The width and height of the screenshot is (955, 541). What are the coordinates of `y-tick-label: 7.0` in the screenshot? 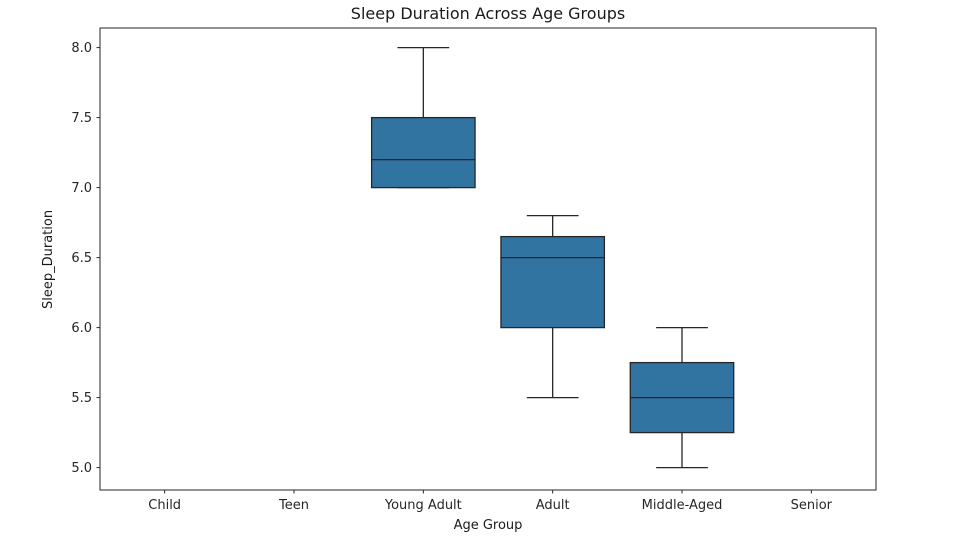 It's located at (81, 188).